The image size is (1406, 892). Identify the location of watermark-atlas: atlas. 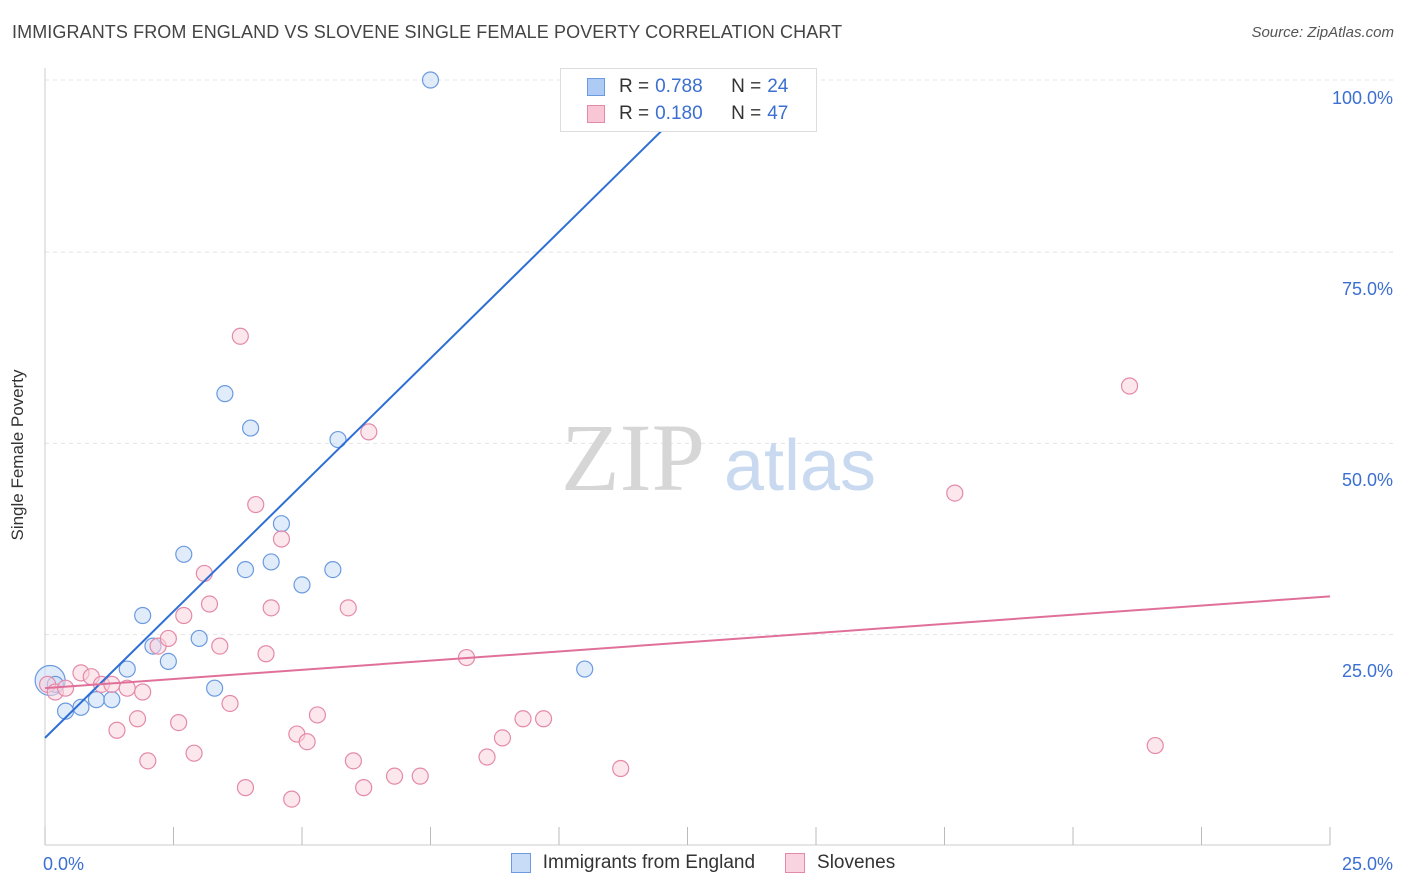
(800, 466).